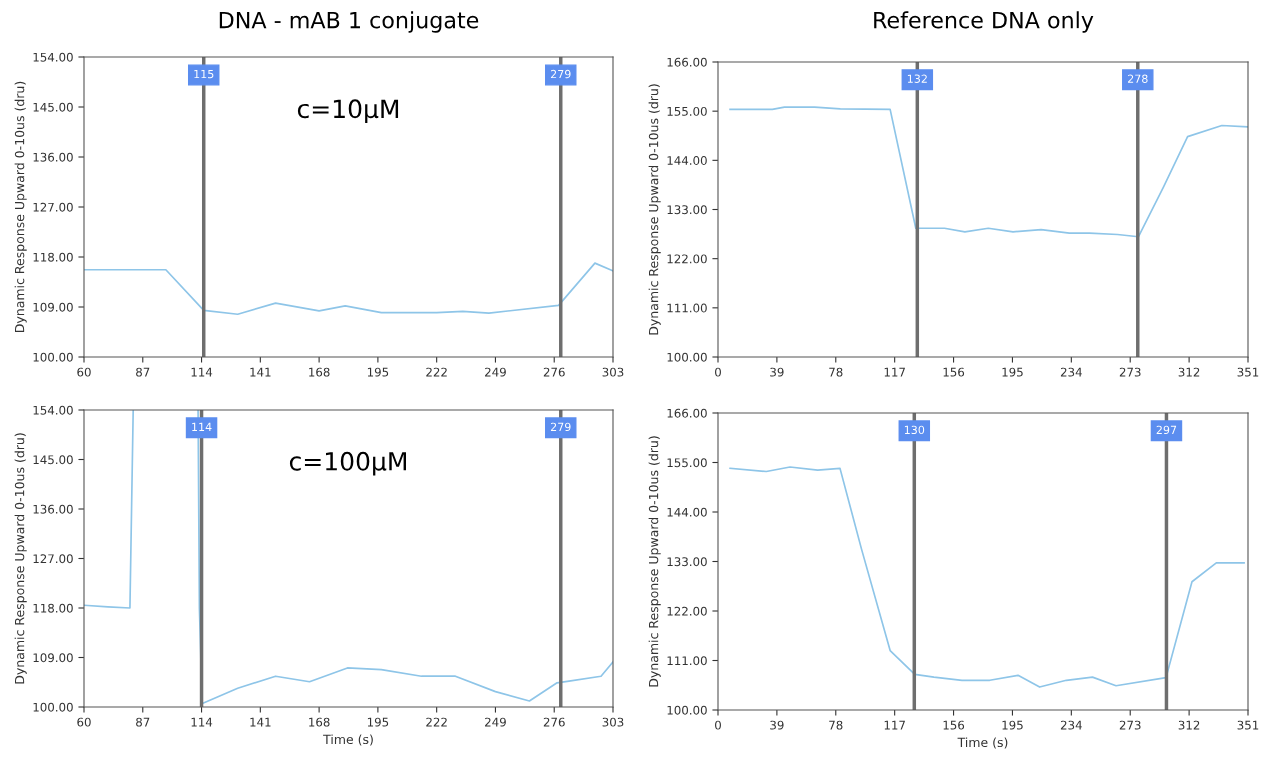  Describe the element at coordinates (1137, 78) in the screenshot. I see `ref-line-label: 278` at that location.